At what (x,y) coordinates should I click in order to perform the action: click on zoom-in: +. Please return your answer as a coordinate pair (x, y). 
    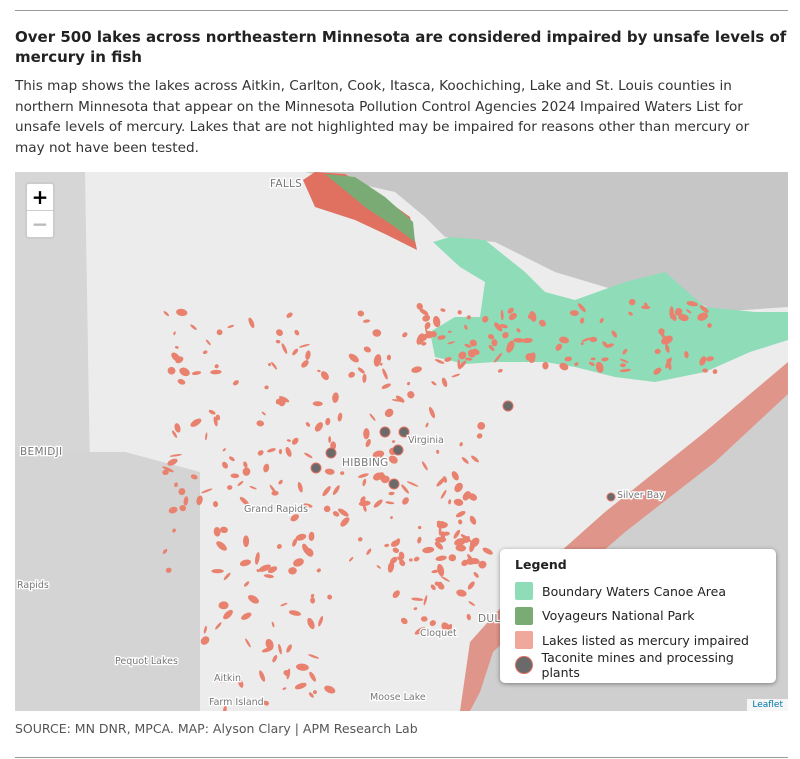
    Looking at the image, I should click on (40, 197).